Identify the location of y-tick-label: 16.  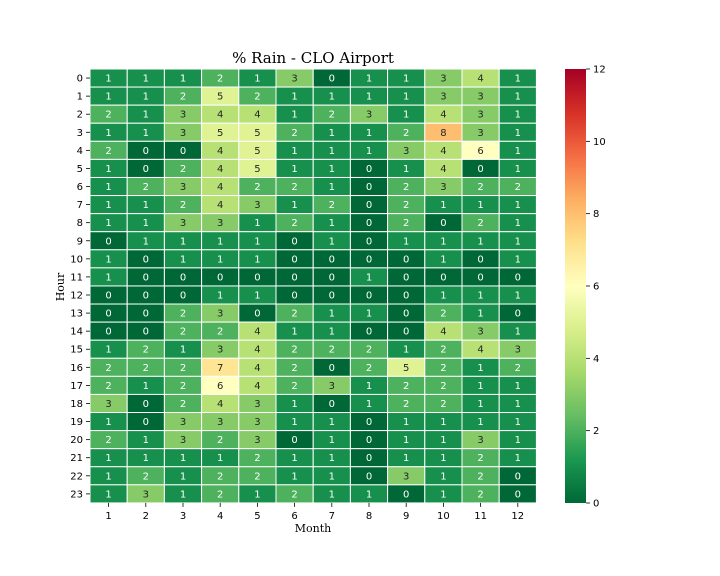
(76, 368).